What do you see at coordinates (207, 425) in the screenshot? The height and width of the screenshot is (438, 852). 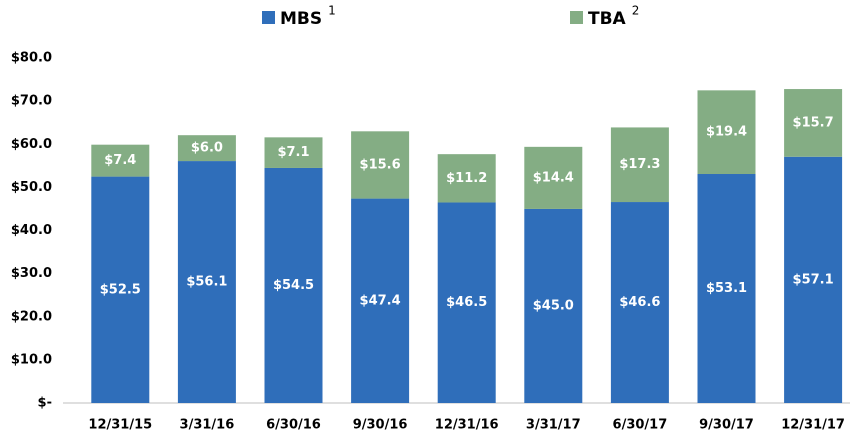 I see `x-tick-label: 3/31/16` at bounding box center [207, 425].